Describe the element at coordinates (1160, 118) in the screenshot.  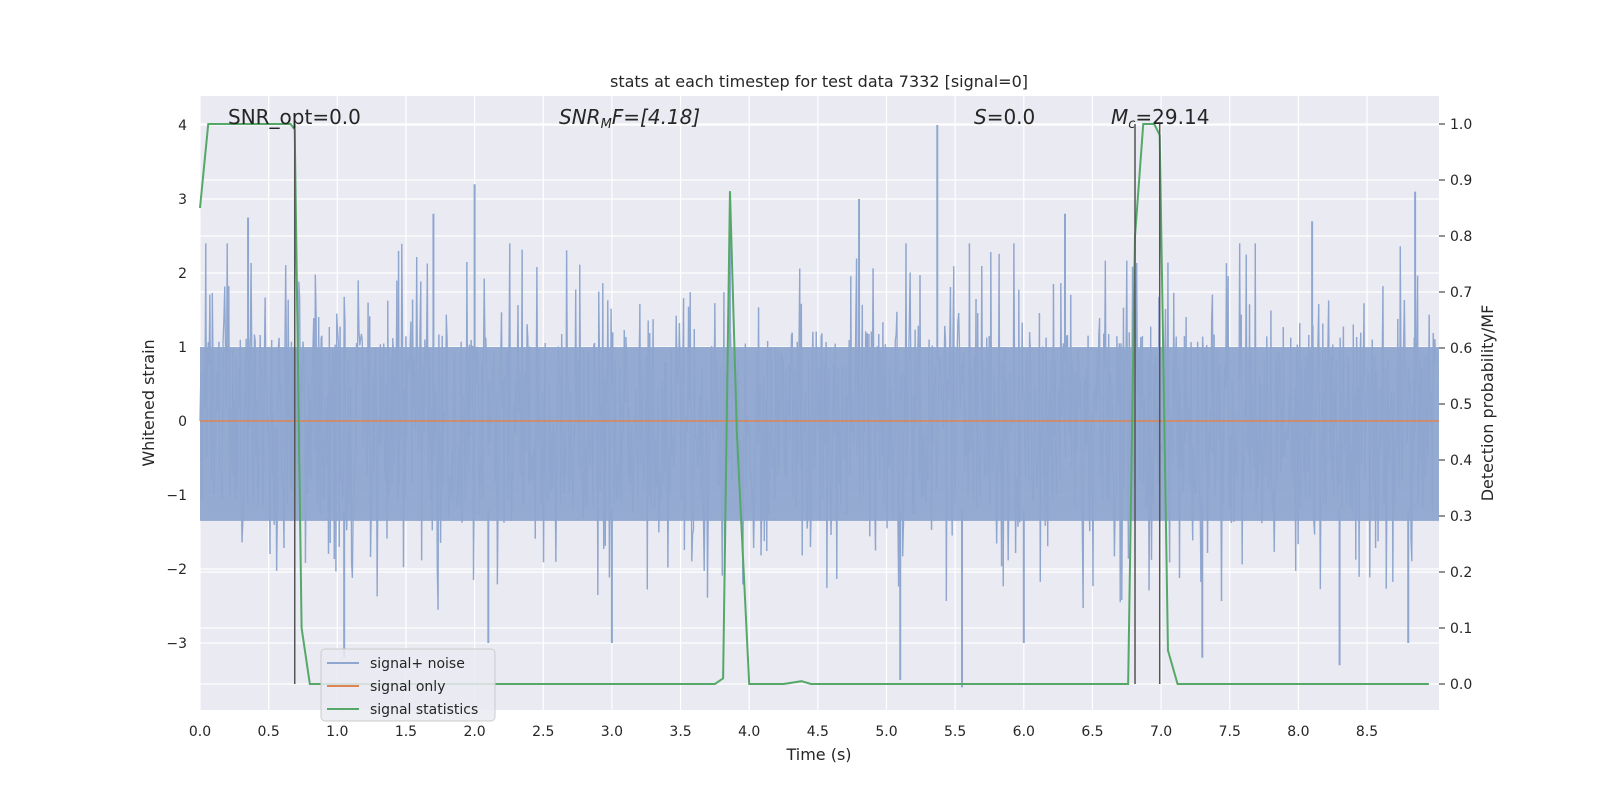
I see `annotation-mc: Mc=29.14` at that location.